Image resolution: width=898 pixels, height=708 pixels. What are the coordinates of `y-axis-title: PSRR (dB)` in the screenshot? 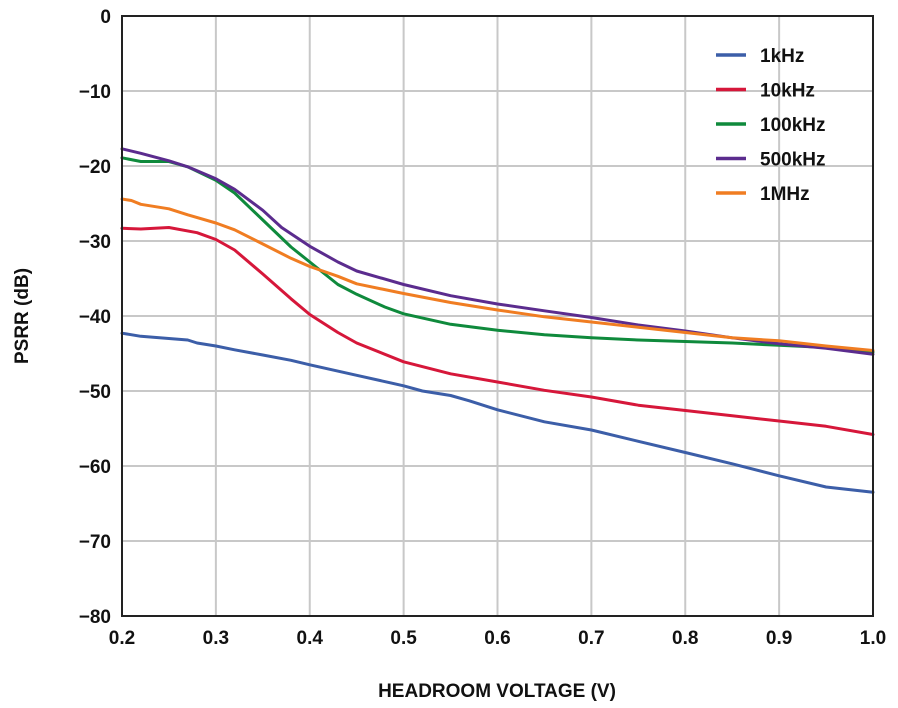 It's located at (22, 316).